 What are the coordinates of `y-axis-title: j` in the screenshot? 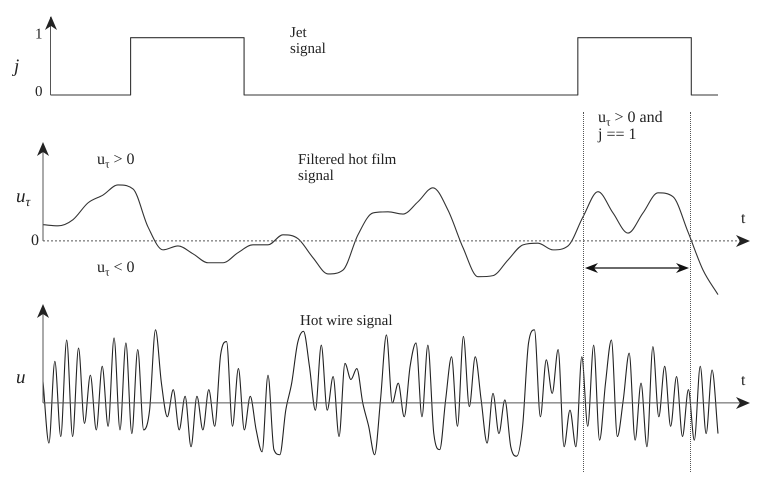 It's located at (15, 66).